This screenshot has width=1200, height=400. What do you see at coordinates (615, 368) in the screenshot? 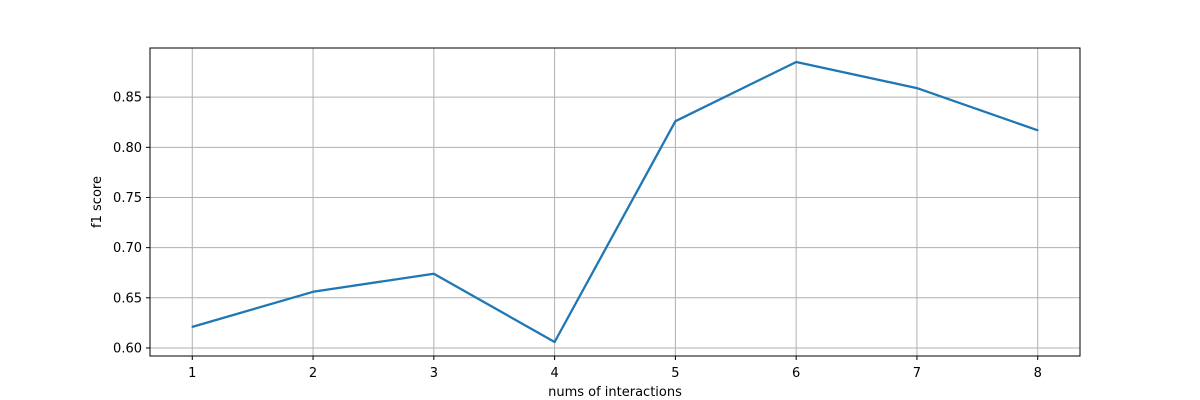
I see `x-axis-ticks: 1 2 3 4 5 6 7 8` at bounding box center [615, 368].